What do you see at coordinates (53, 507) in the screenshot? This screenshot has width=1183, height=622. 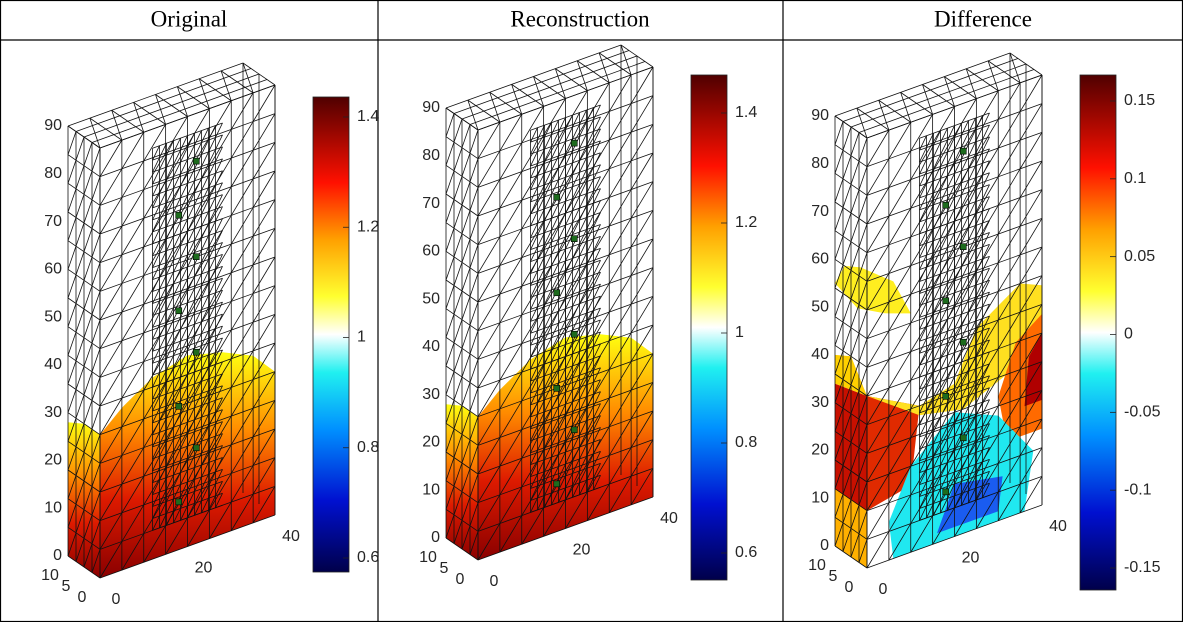 I see `z-tick-label: 10` at bounding box center [53, 507].